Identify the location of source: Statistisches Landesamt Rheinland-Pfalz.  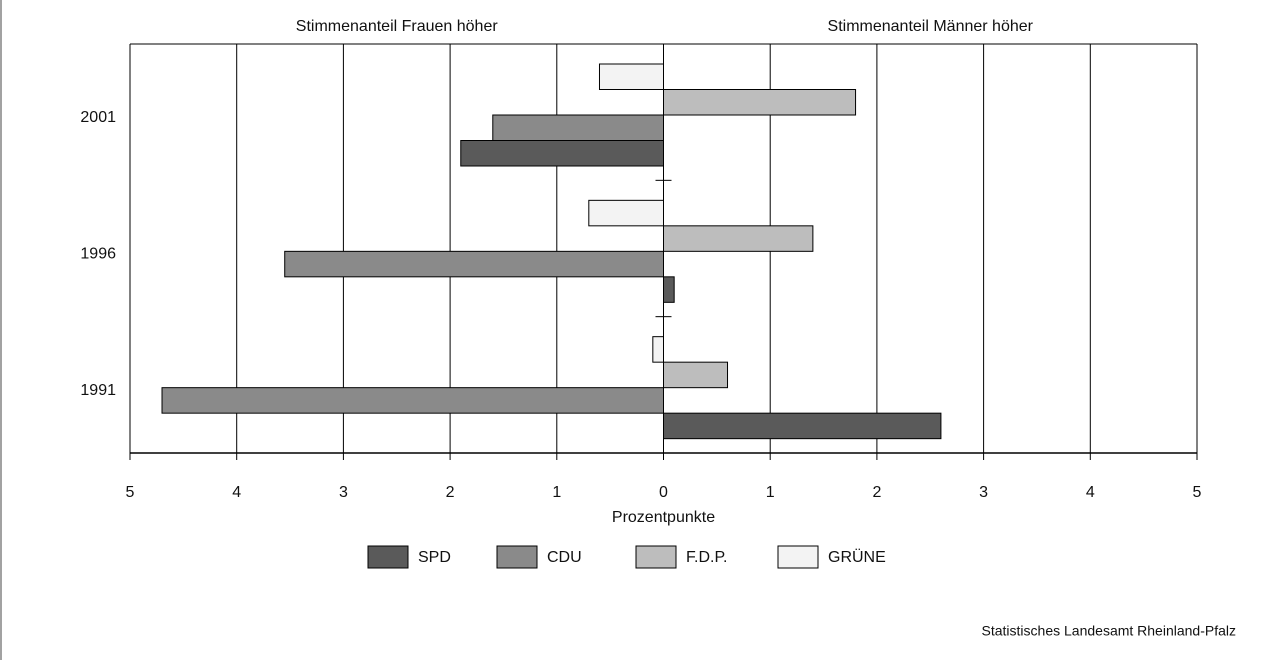
(1109, 631).